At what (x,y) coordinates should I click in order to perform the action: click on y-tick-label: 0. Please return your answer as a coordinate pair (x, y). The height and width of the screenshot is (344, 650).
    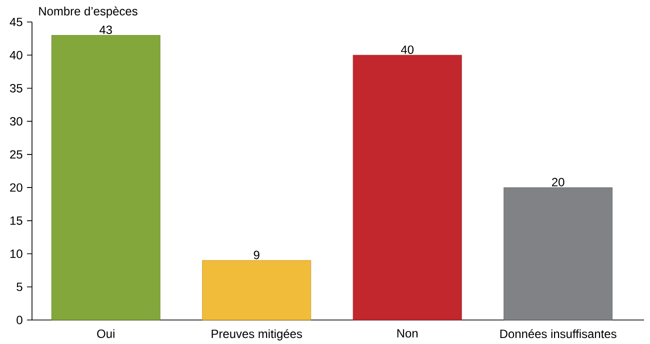
    Looking at the image, I should click on (19, 320).